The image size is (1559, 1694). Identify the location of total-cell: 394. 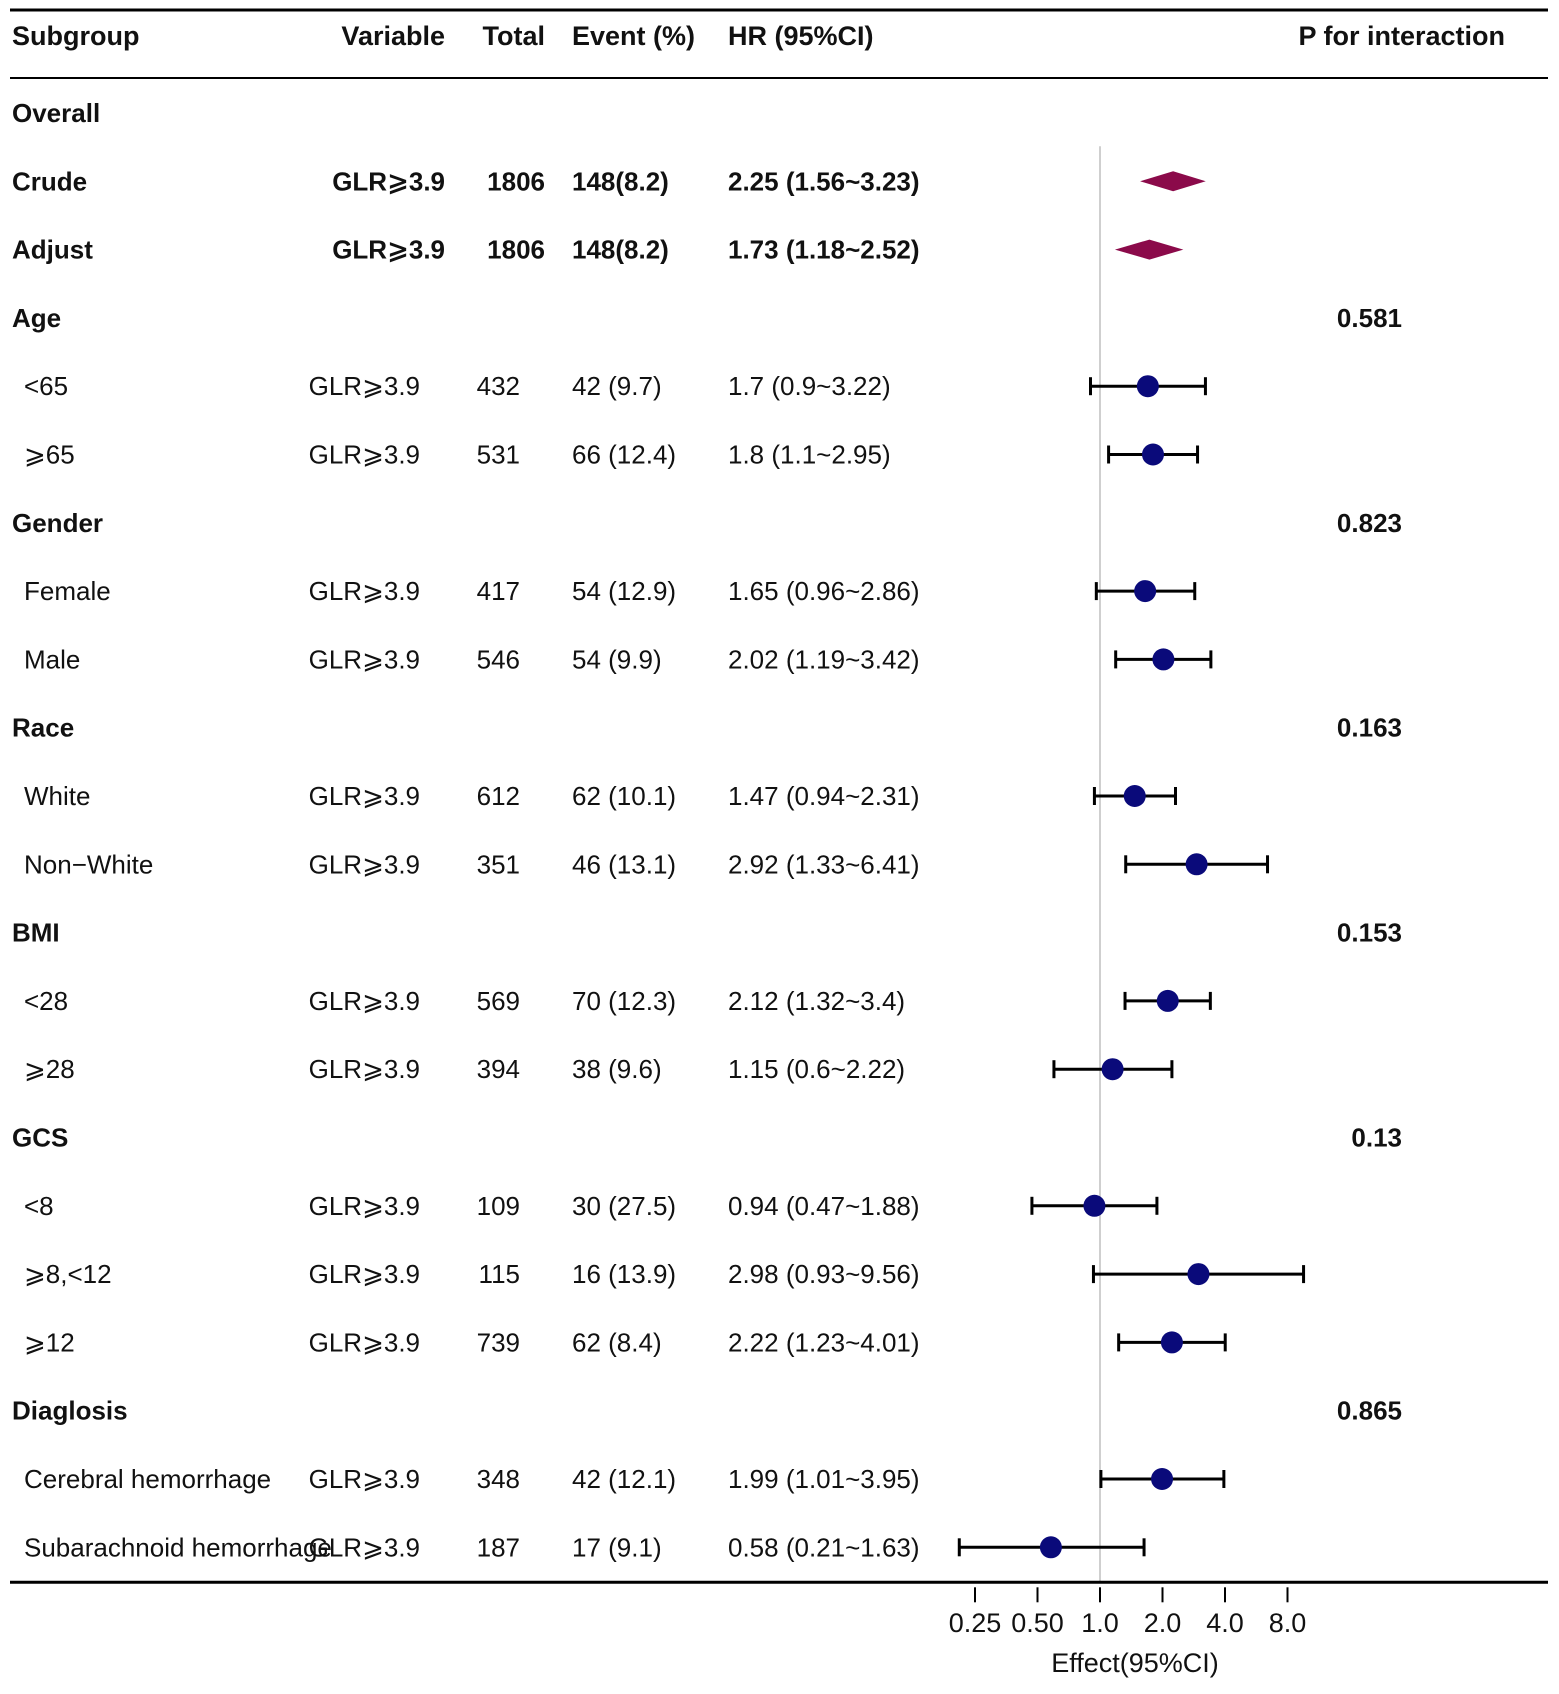
(498, 1069).